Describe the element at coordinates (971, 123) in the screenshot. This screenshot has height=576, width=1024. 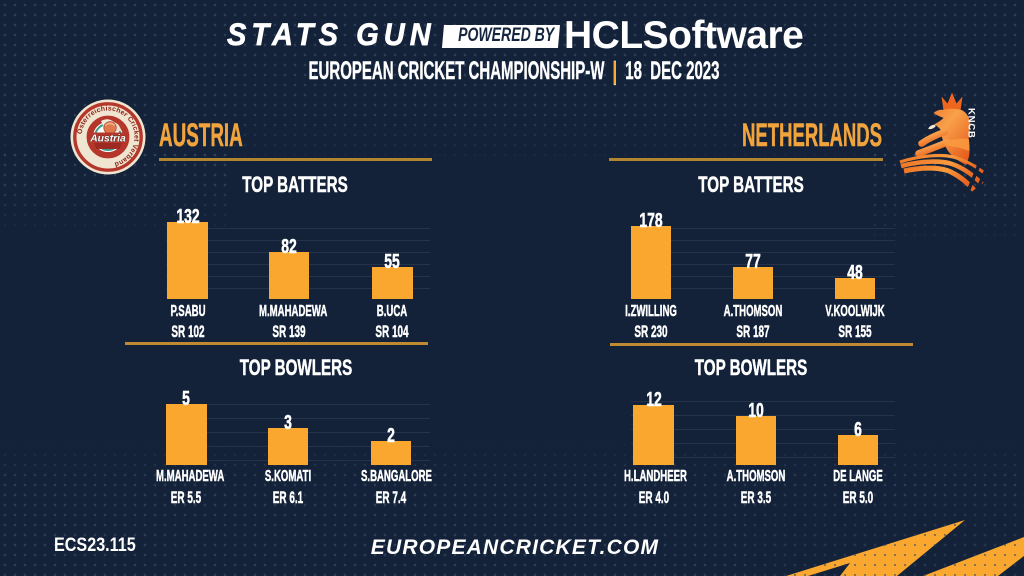
I see `svg-text: KNCB` at that location.